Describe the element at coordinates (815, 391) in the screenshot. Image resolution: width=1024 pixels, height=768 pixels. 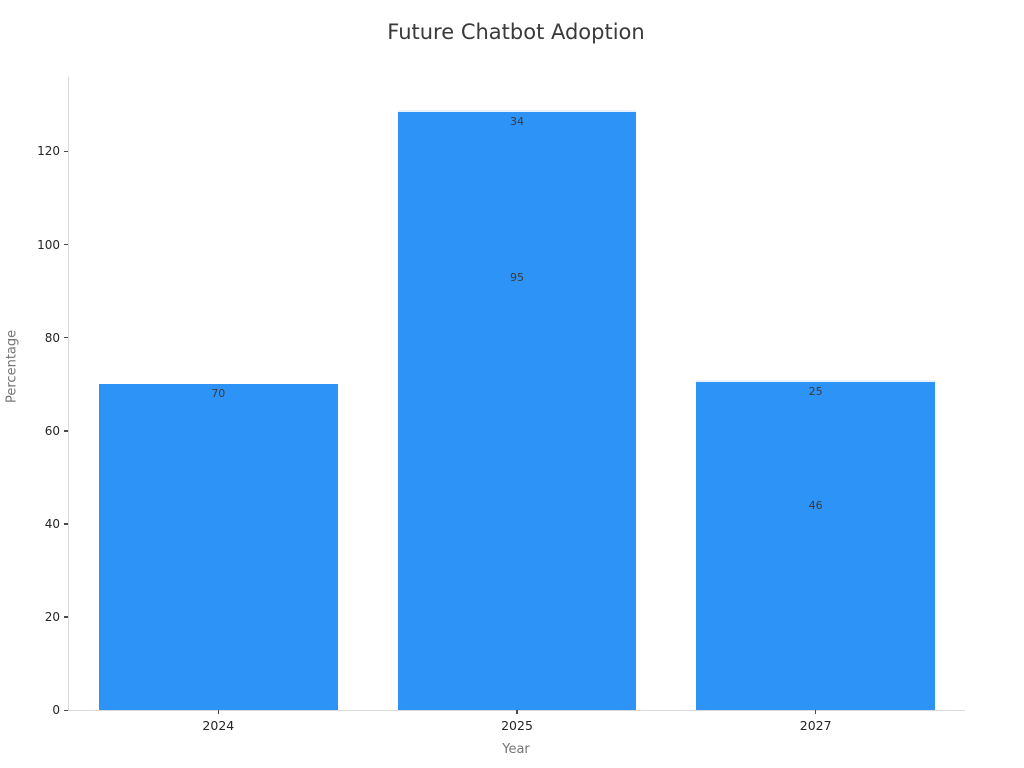
I see `bar-value-label: 25` at that location.